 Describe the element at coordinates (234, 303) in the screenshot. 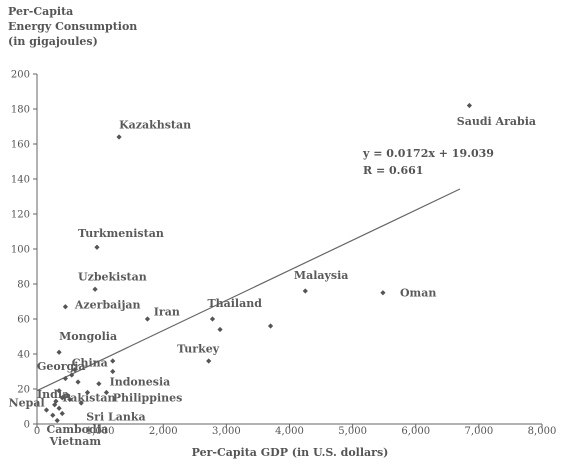

I see `point-label: Thailand` at that location.